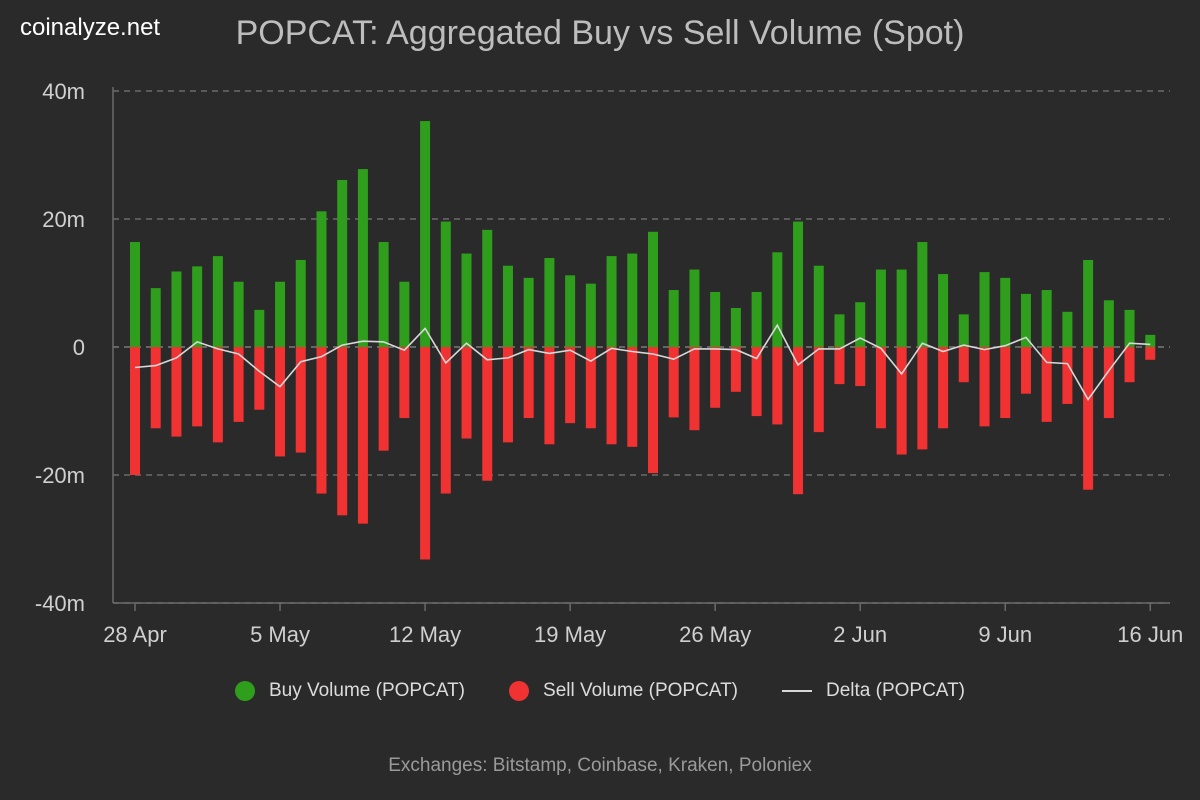 The height and width of the screenshot is (800, 1200). I want to click on legend-item-buy: Buy Volume (POPCAT), so click(350, 691).